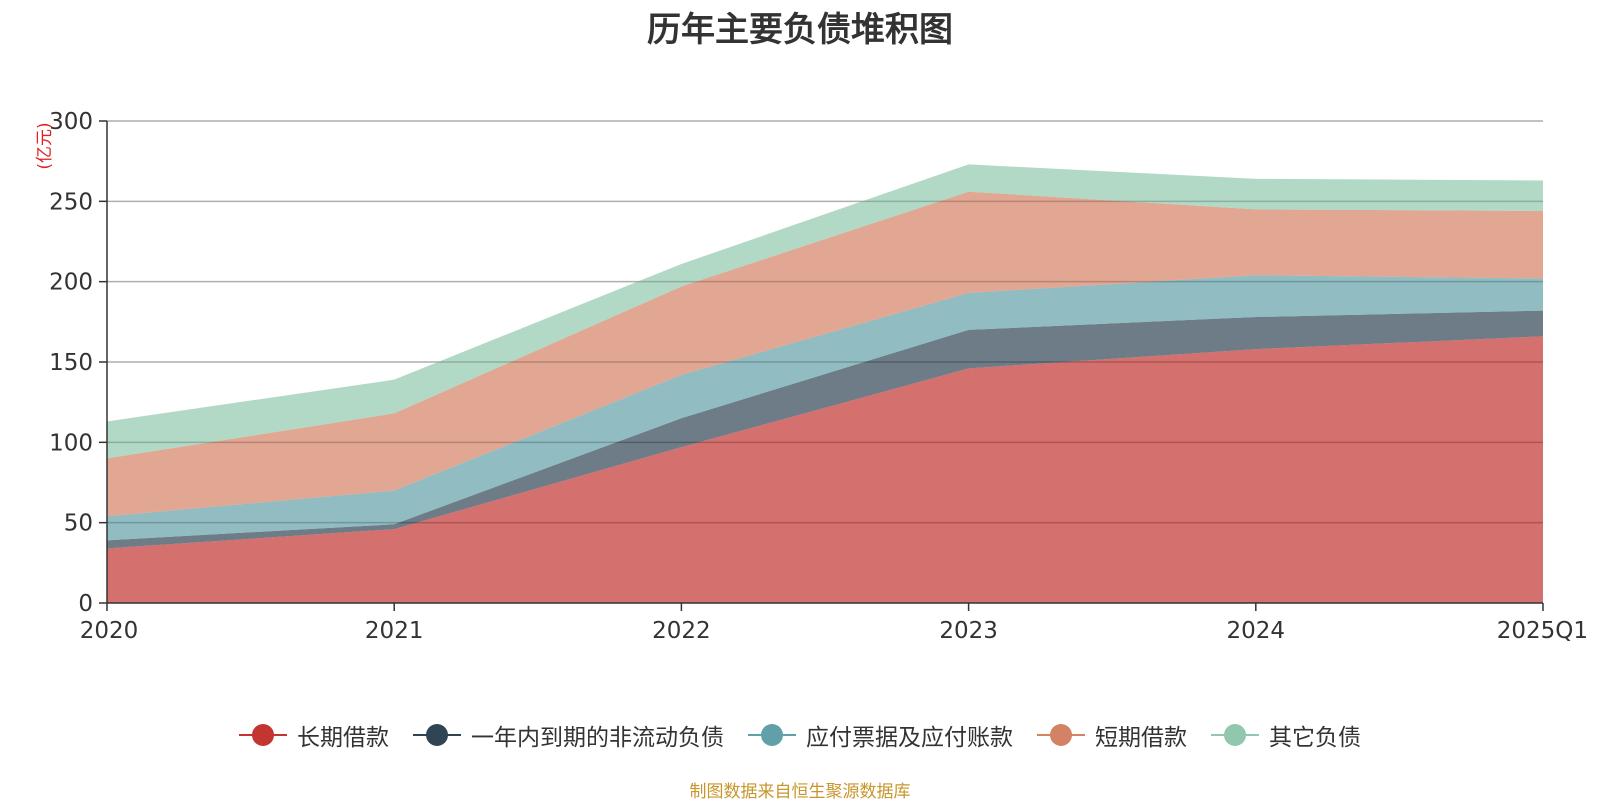 Image resolution: width=1600 pixels, height=802 pixels. What do you see at coordinates (1256, 631) in the screenshot?
I see `x-tick-label: 2024` at bounding box center [1256, 631].